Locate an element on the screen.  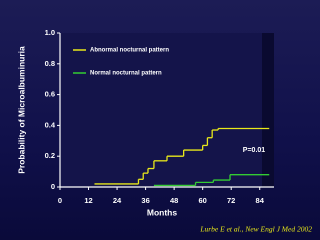
x-tick-label: 84 is located at coordinates (260, 200).